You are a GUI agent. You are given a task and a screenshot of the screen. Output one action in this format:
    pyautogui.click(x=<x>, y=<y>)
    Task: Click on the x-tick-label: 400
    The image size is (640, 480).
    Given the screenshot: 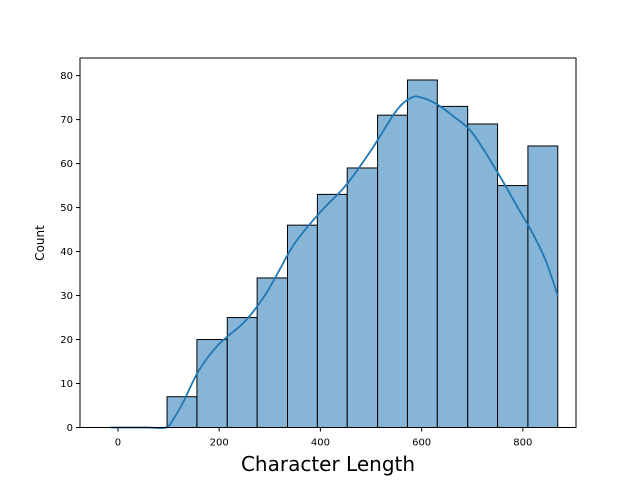 What is the action you would take?
    pyautogui.click(x=320, y=443)
    